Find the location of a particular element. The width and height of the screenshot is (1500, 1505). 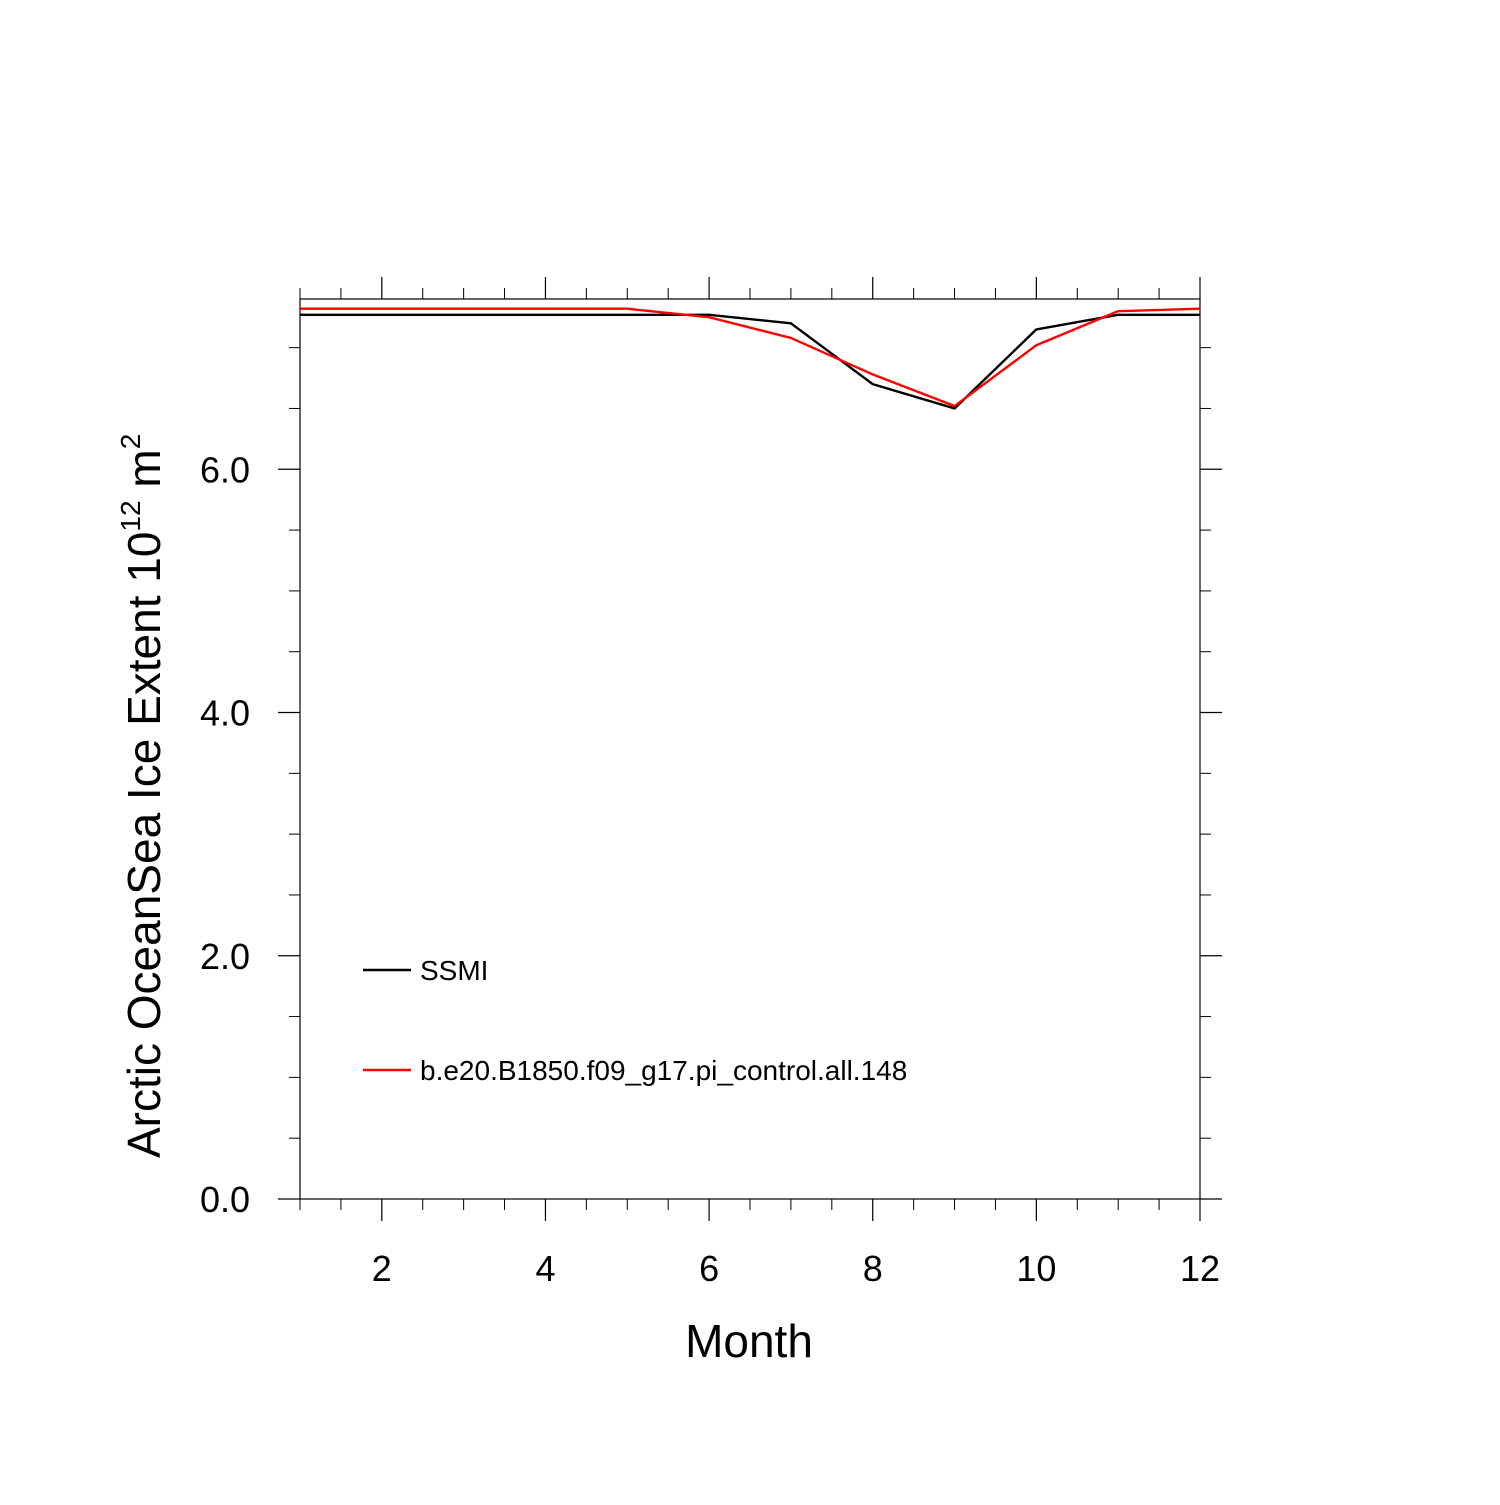

series-line-model is located at coordinates (750, 357).